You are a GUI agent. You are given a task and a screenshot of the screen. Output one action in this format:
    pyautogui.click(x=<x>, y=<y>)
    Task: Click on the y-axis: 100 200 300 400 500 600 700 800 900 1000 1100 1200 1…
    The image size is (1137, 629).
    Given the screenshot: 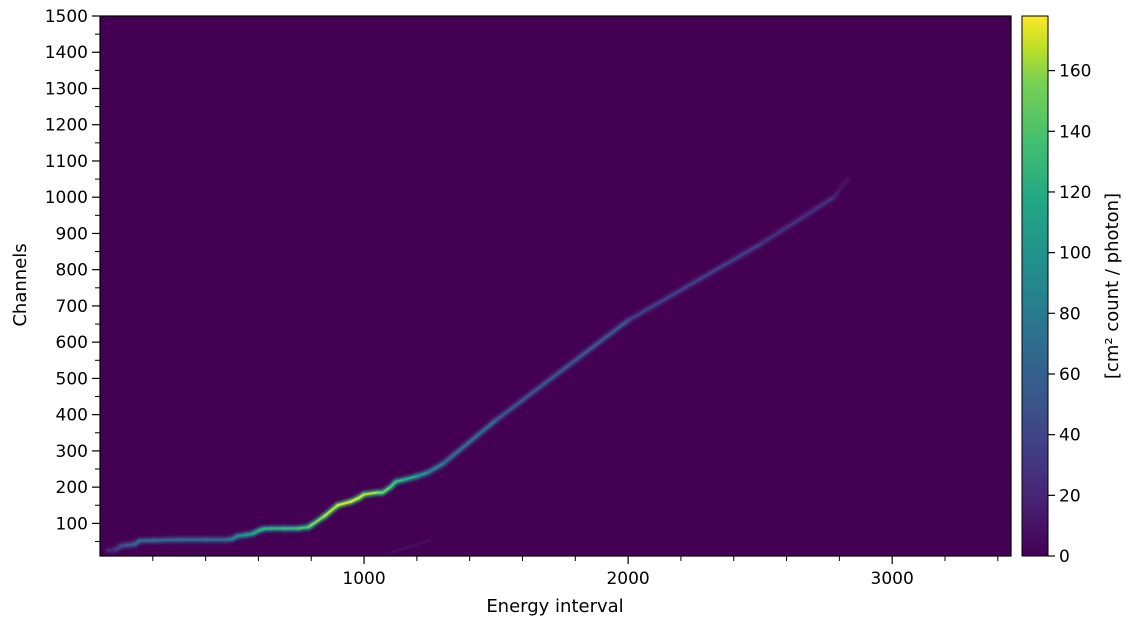 What is the action you would take?
    pyautogui.click(x=72, y=274)
    